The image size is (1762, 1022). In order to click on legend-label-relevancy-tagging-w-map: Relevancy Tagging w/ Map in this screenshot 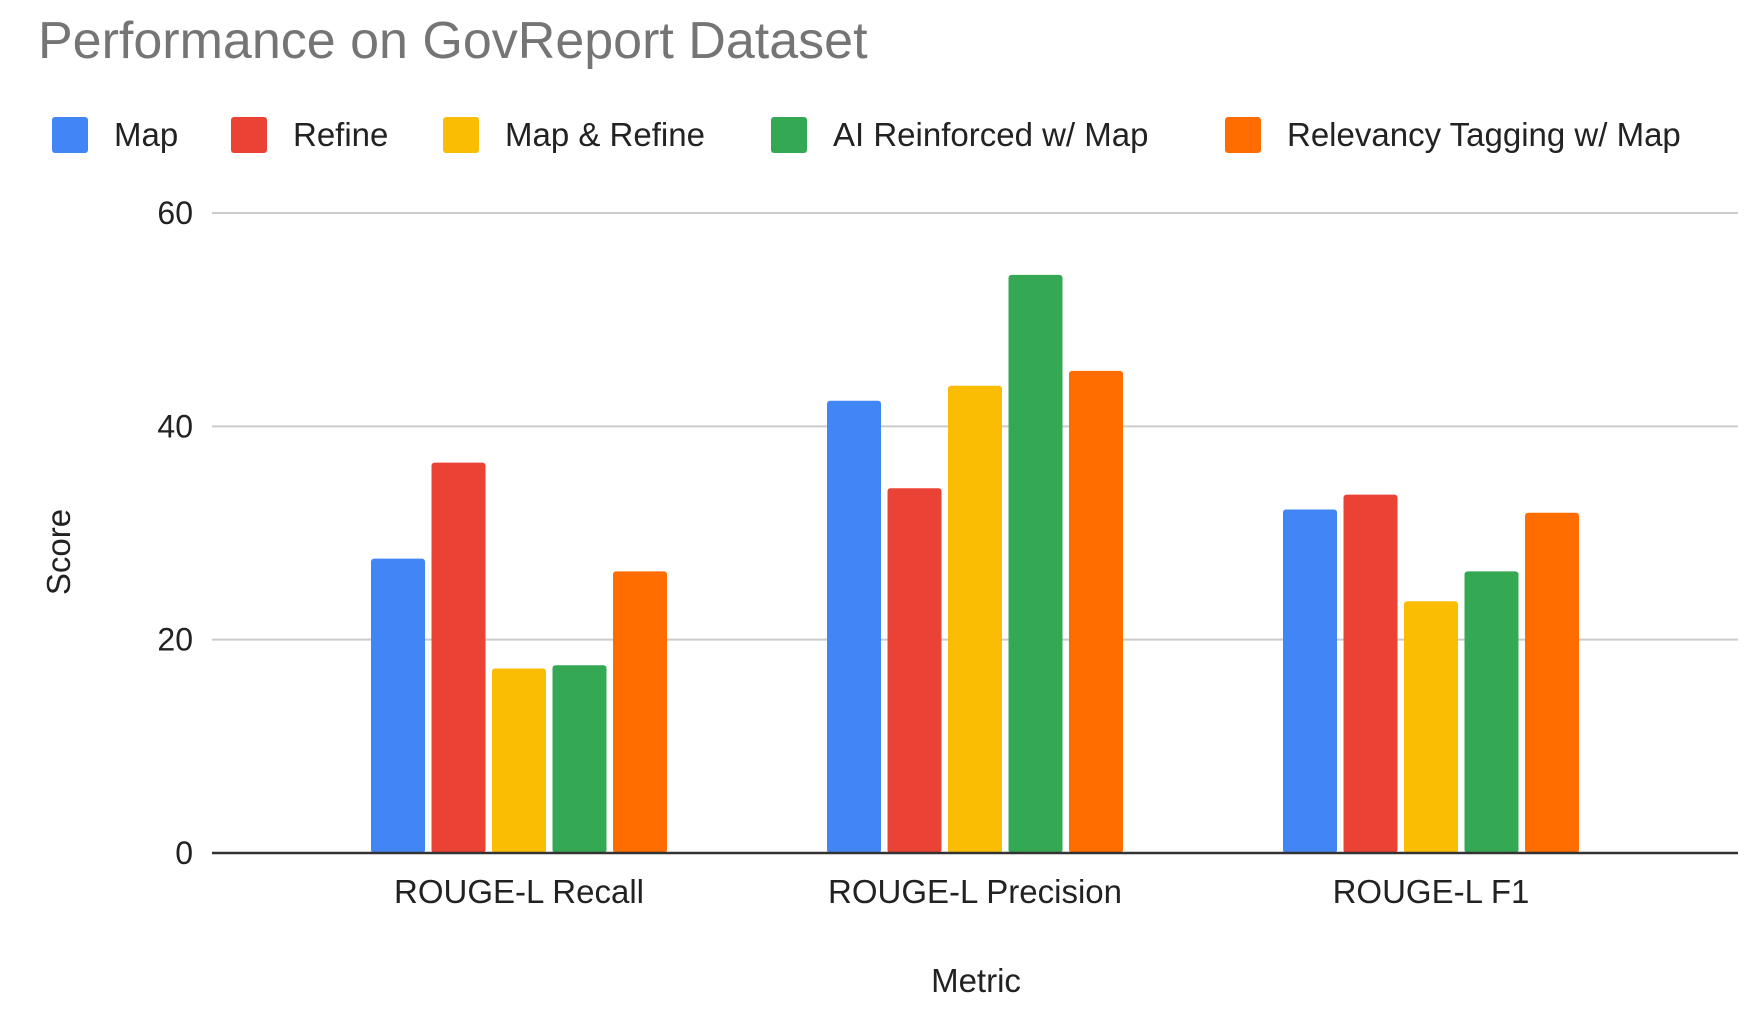, I will do `click(1484, 134)`.